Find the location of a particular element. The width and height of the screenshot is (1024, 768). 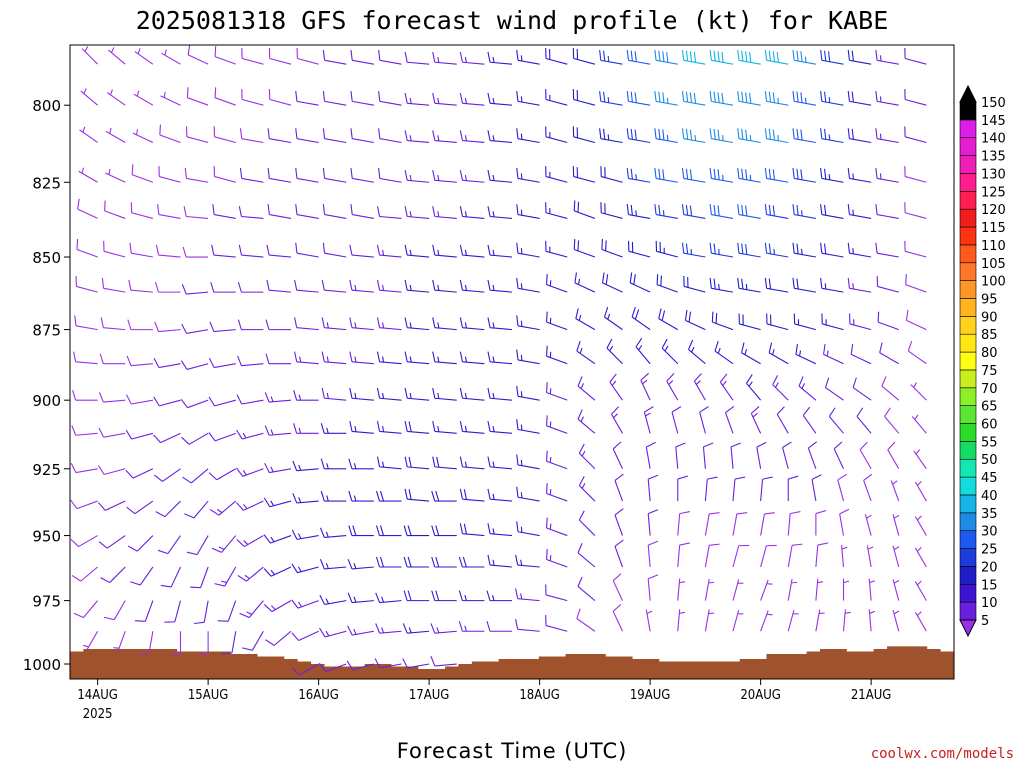

x-tick-label: 16AUG is located at coordinates (318, 695).